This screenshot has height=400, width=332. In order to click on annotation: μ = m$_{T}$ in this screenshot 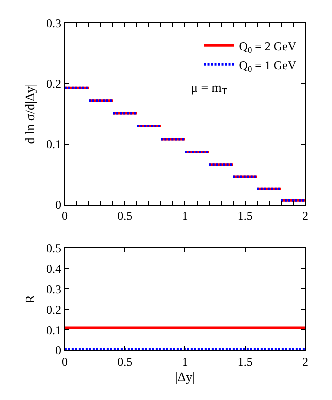, I will do `click(209, 88)`.